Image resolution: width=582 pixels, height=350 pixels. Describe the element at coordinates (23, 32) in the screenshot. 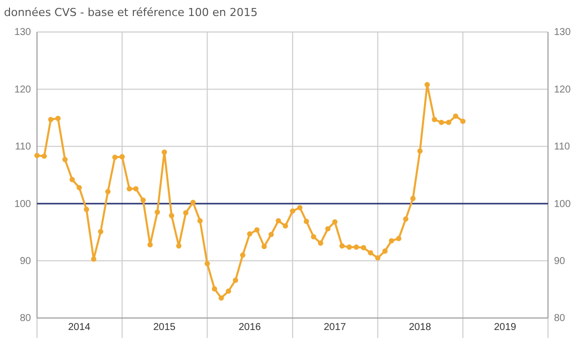

I see `y-tick-label: 130` at that location.